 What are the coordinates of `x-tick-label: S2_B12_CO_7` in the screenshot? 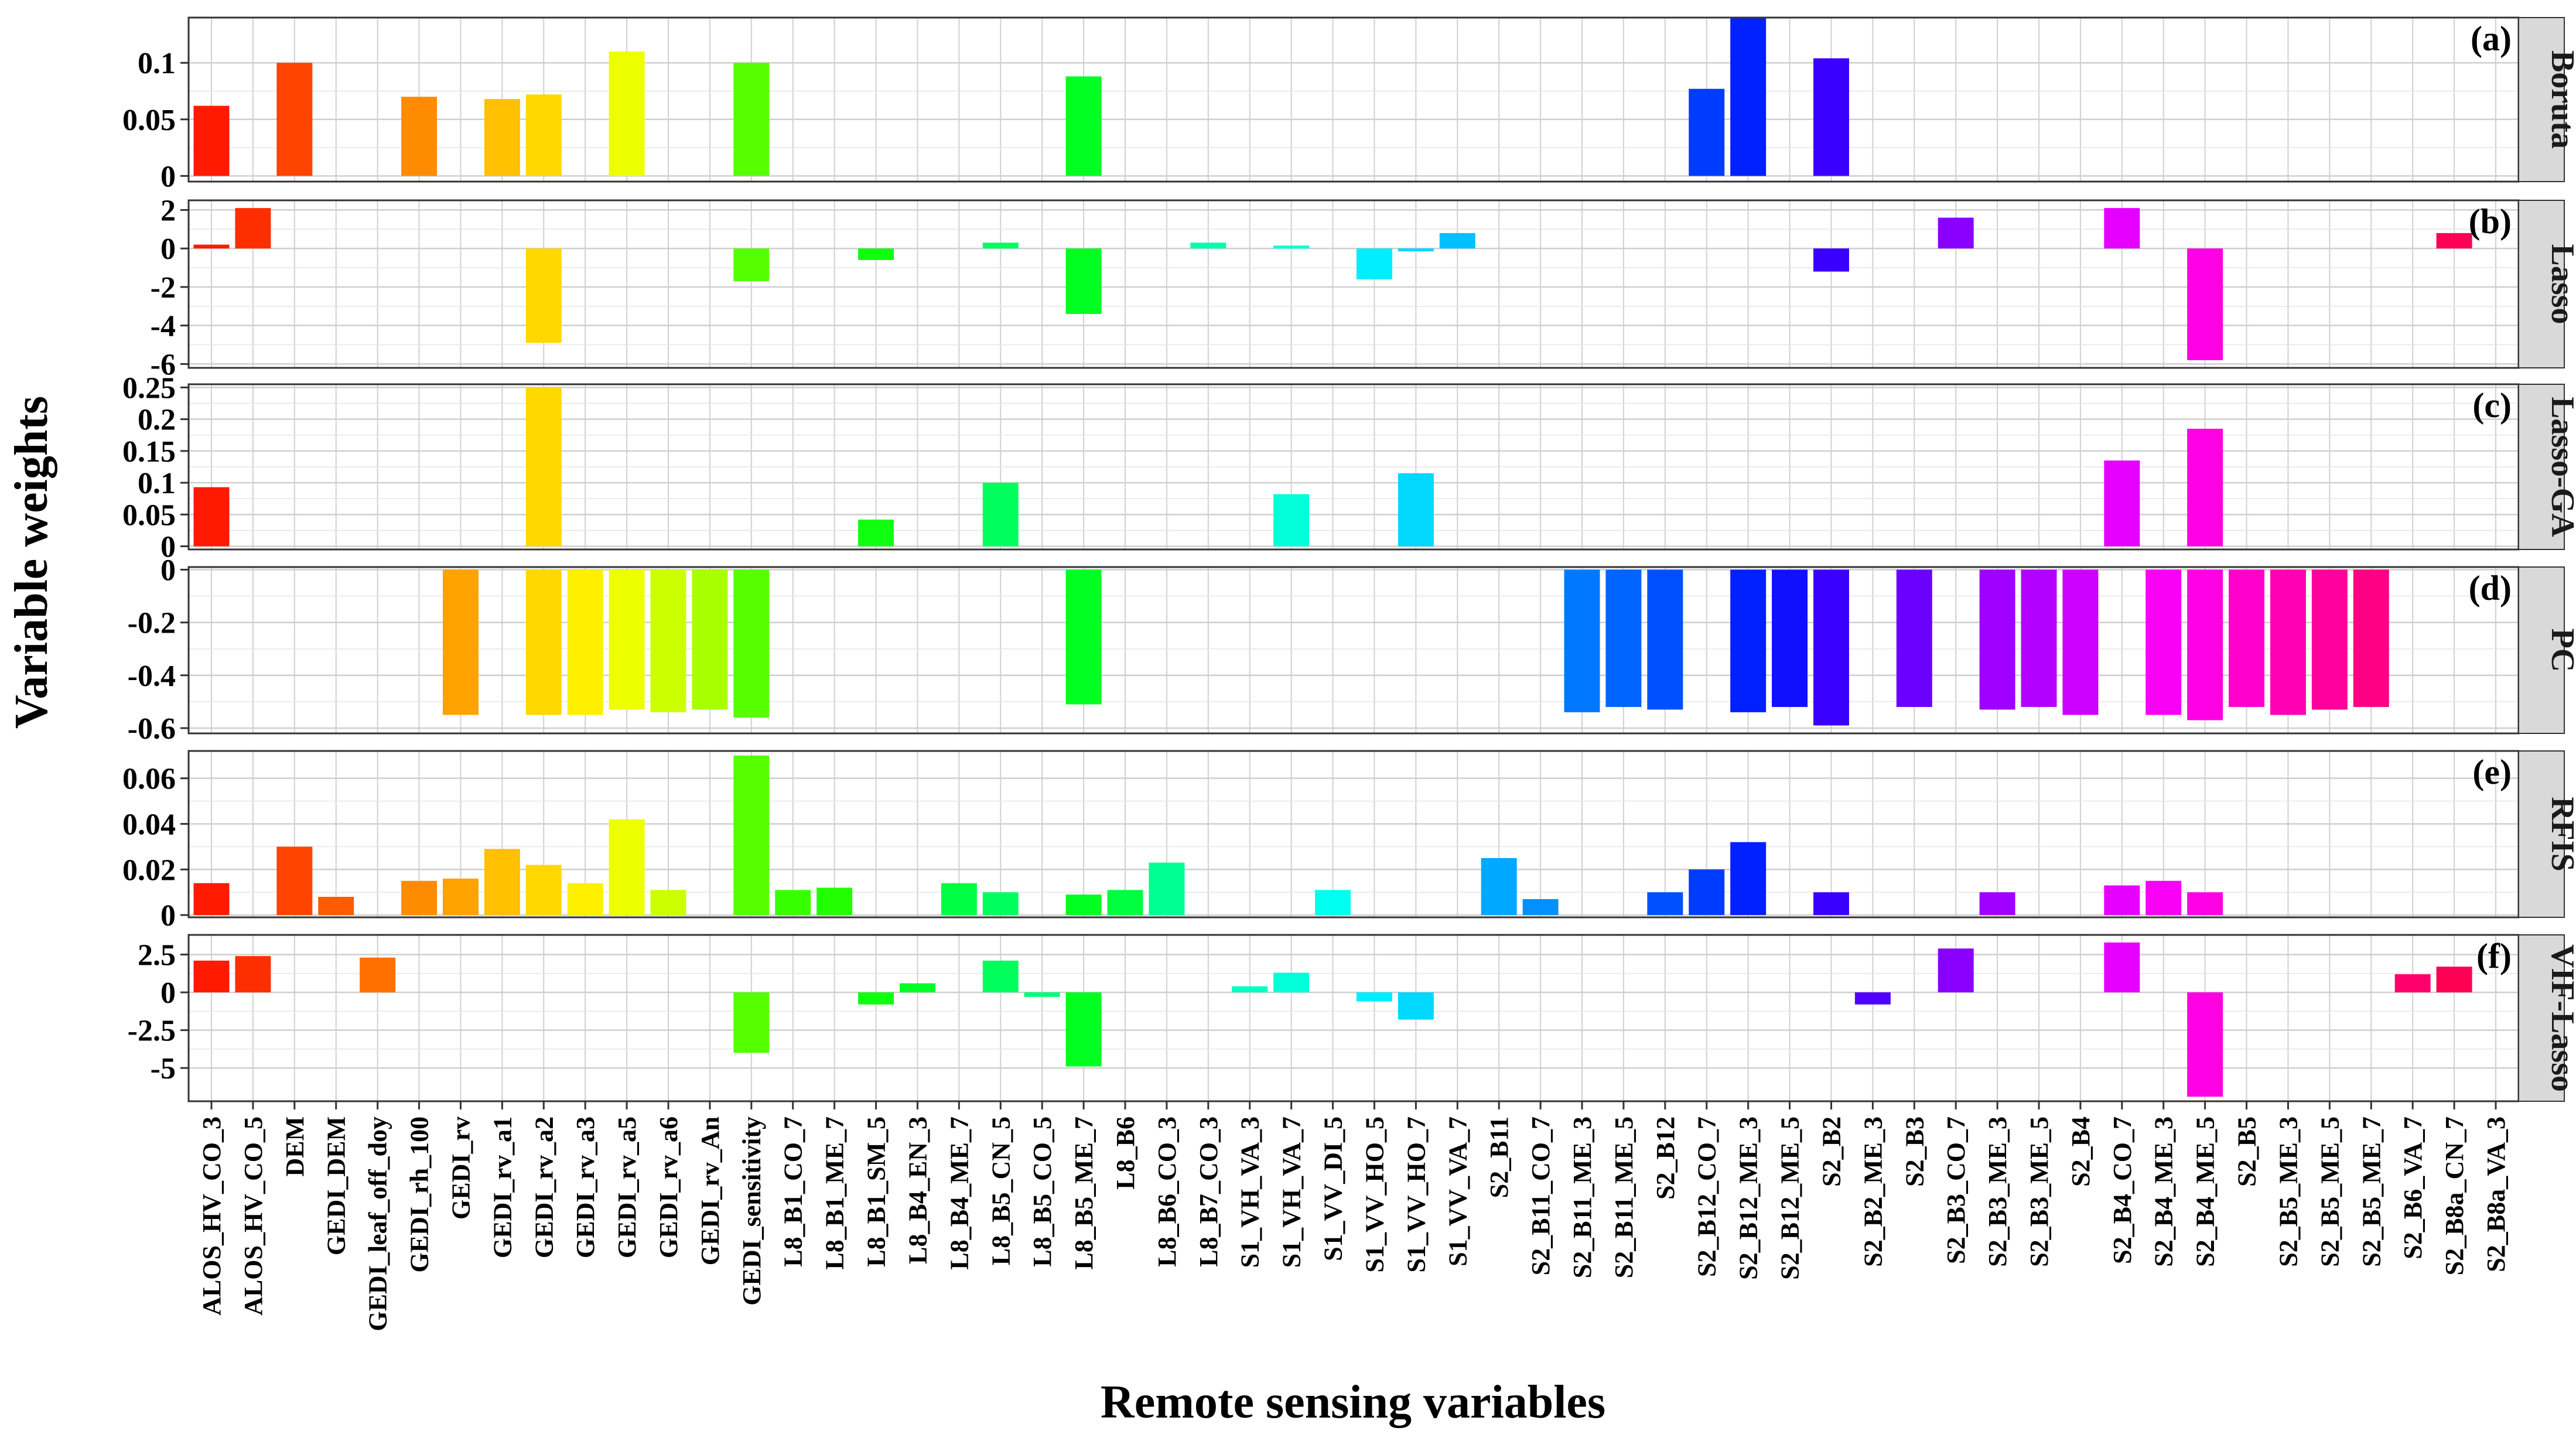 It's located at (1707, 1196).